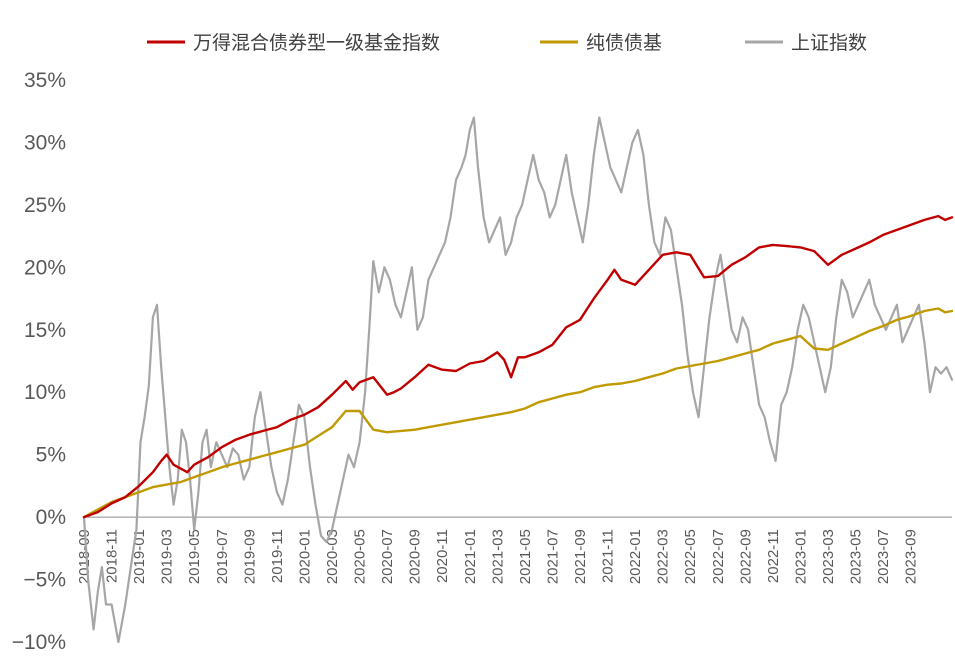  I want to click on x-tick-label: 2021-11, so click(608, 556).